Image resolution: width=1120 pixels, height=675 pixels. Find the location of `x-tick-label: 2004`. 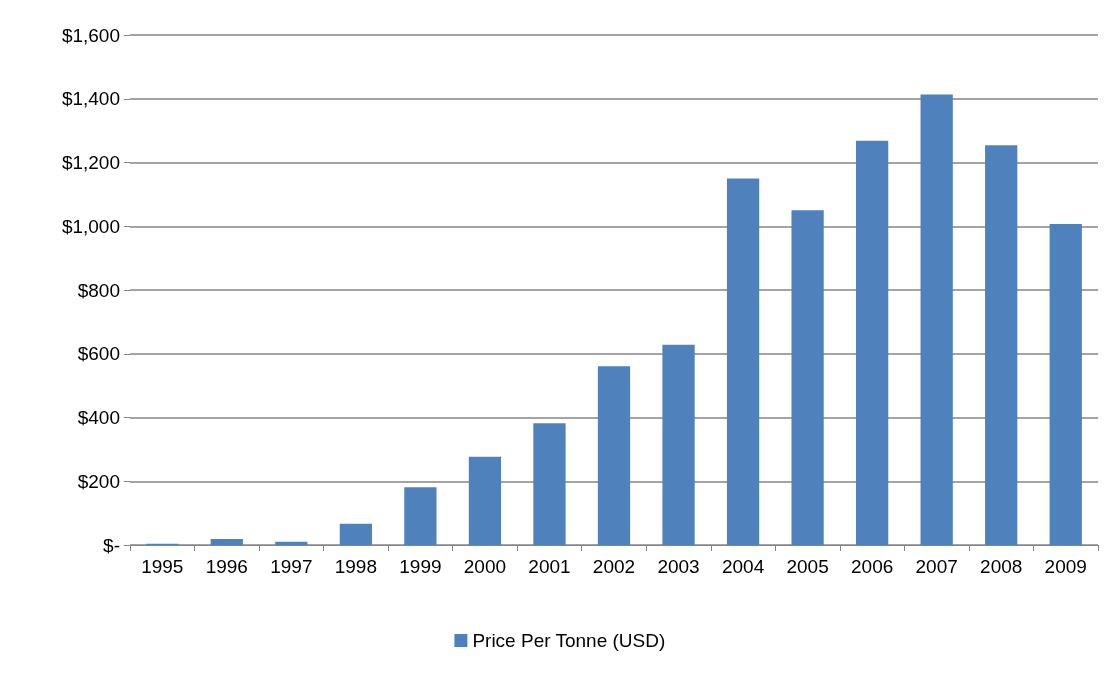

x-tick-label: 2004 is located at coordinates (743, 566).